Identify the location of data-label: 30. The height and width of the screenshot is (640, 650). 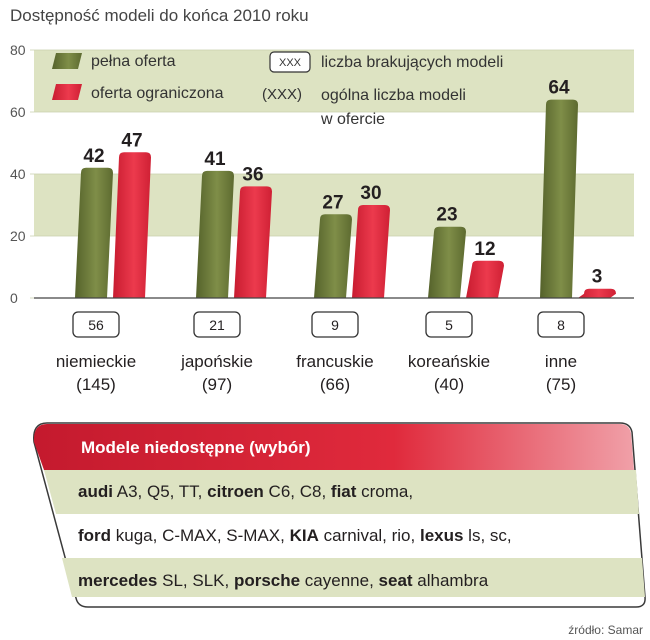
(370, 193).